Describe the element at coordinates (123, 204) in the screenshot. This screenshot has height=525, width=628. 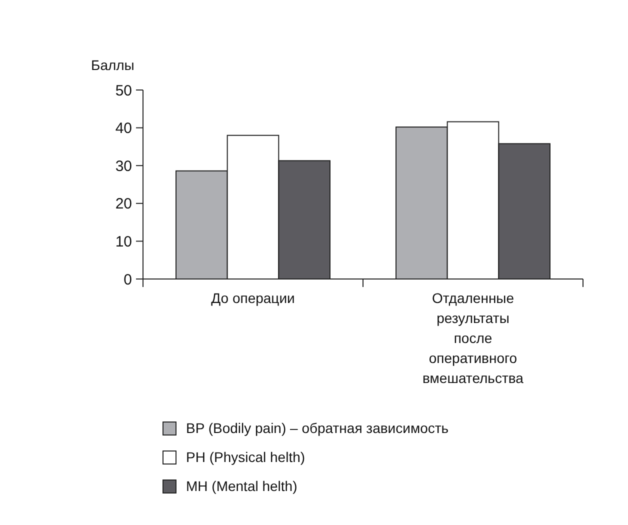
I see `y-tick-label: 20` at that location.